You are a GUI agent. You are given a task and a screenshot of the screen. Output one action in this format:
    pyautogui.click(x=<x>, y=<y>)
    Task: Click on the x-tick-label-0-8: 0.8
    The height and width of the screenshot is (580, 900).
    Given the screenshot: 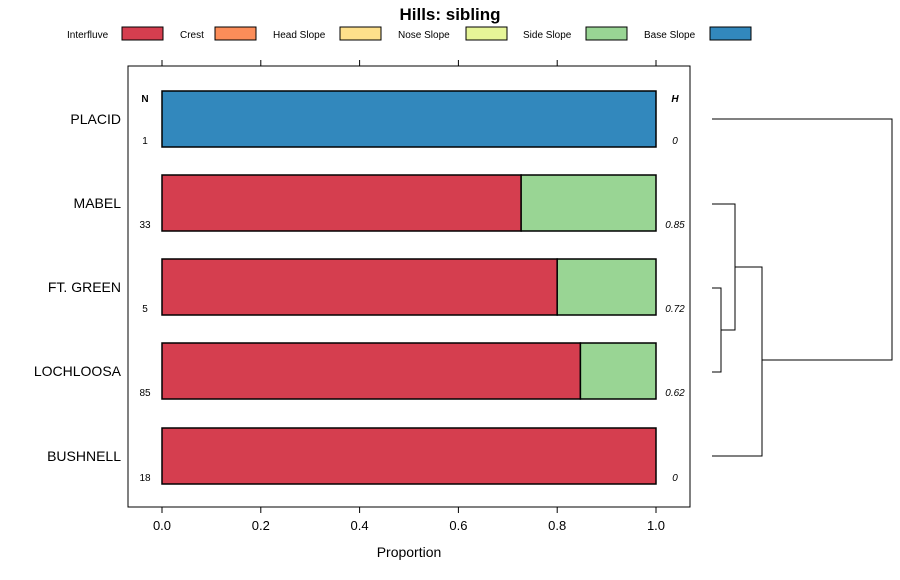 What is the action you would take?
    pyautogui.click(x=557, y=525)
    